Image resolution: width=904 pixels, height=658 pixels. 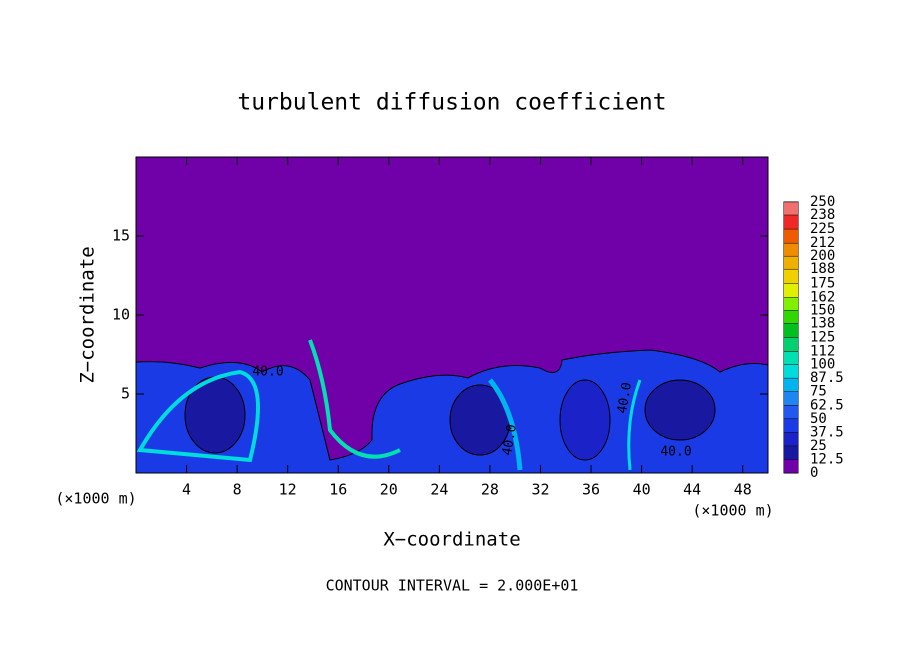 What do you see at coordinates (451, 103) in the screenshot?
I see `chart-title: turbulent diffusion coefficient` at bounding box center [451, 103].